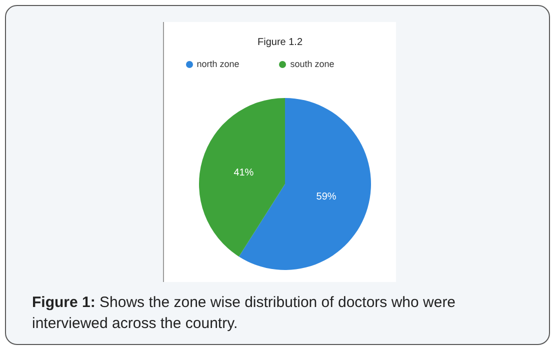 Image resolution: width=556 pixels, height=353 pixels. I want to click on caption: Figure 1: Shows the zone wise distribution of doctors who were interviewed across the country., so click(244, 313).